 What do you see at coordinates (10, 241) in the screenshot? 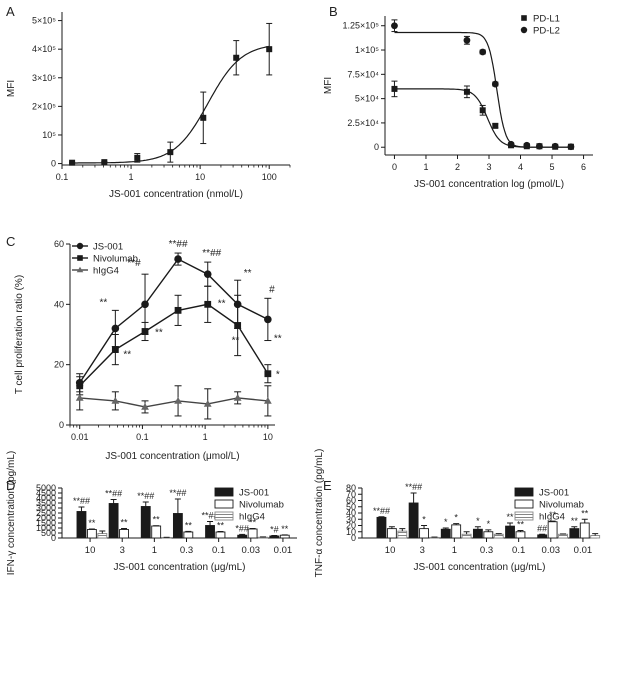
I see `panel-letter: C` at bounding box center [10, 241].